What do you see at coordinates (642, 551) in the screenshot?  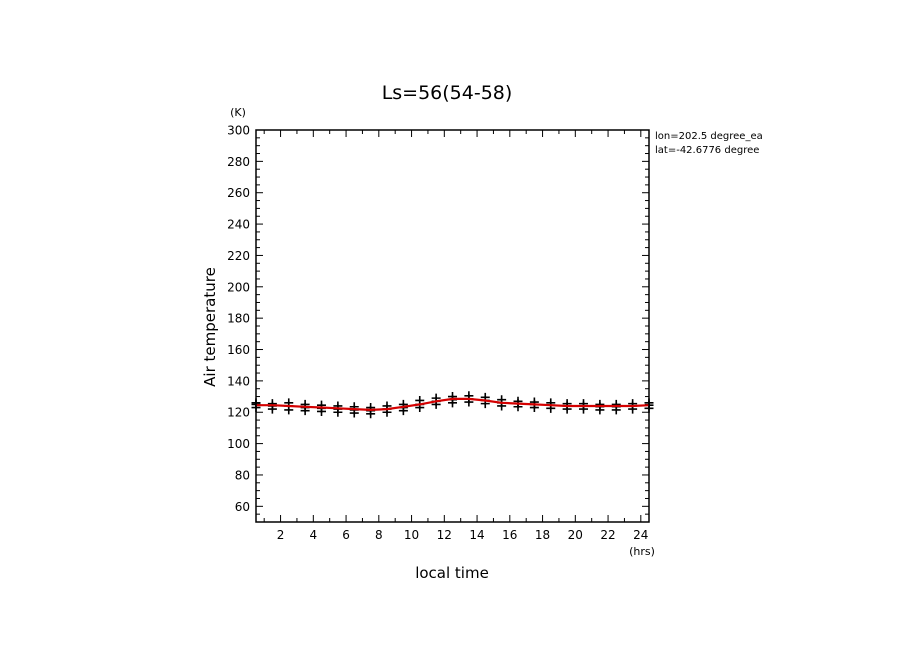 I see `x-unit-label: (hrs)` at bounding box center [642, 551].